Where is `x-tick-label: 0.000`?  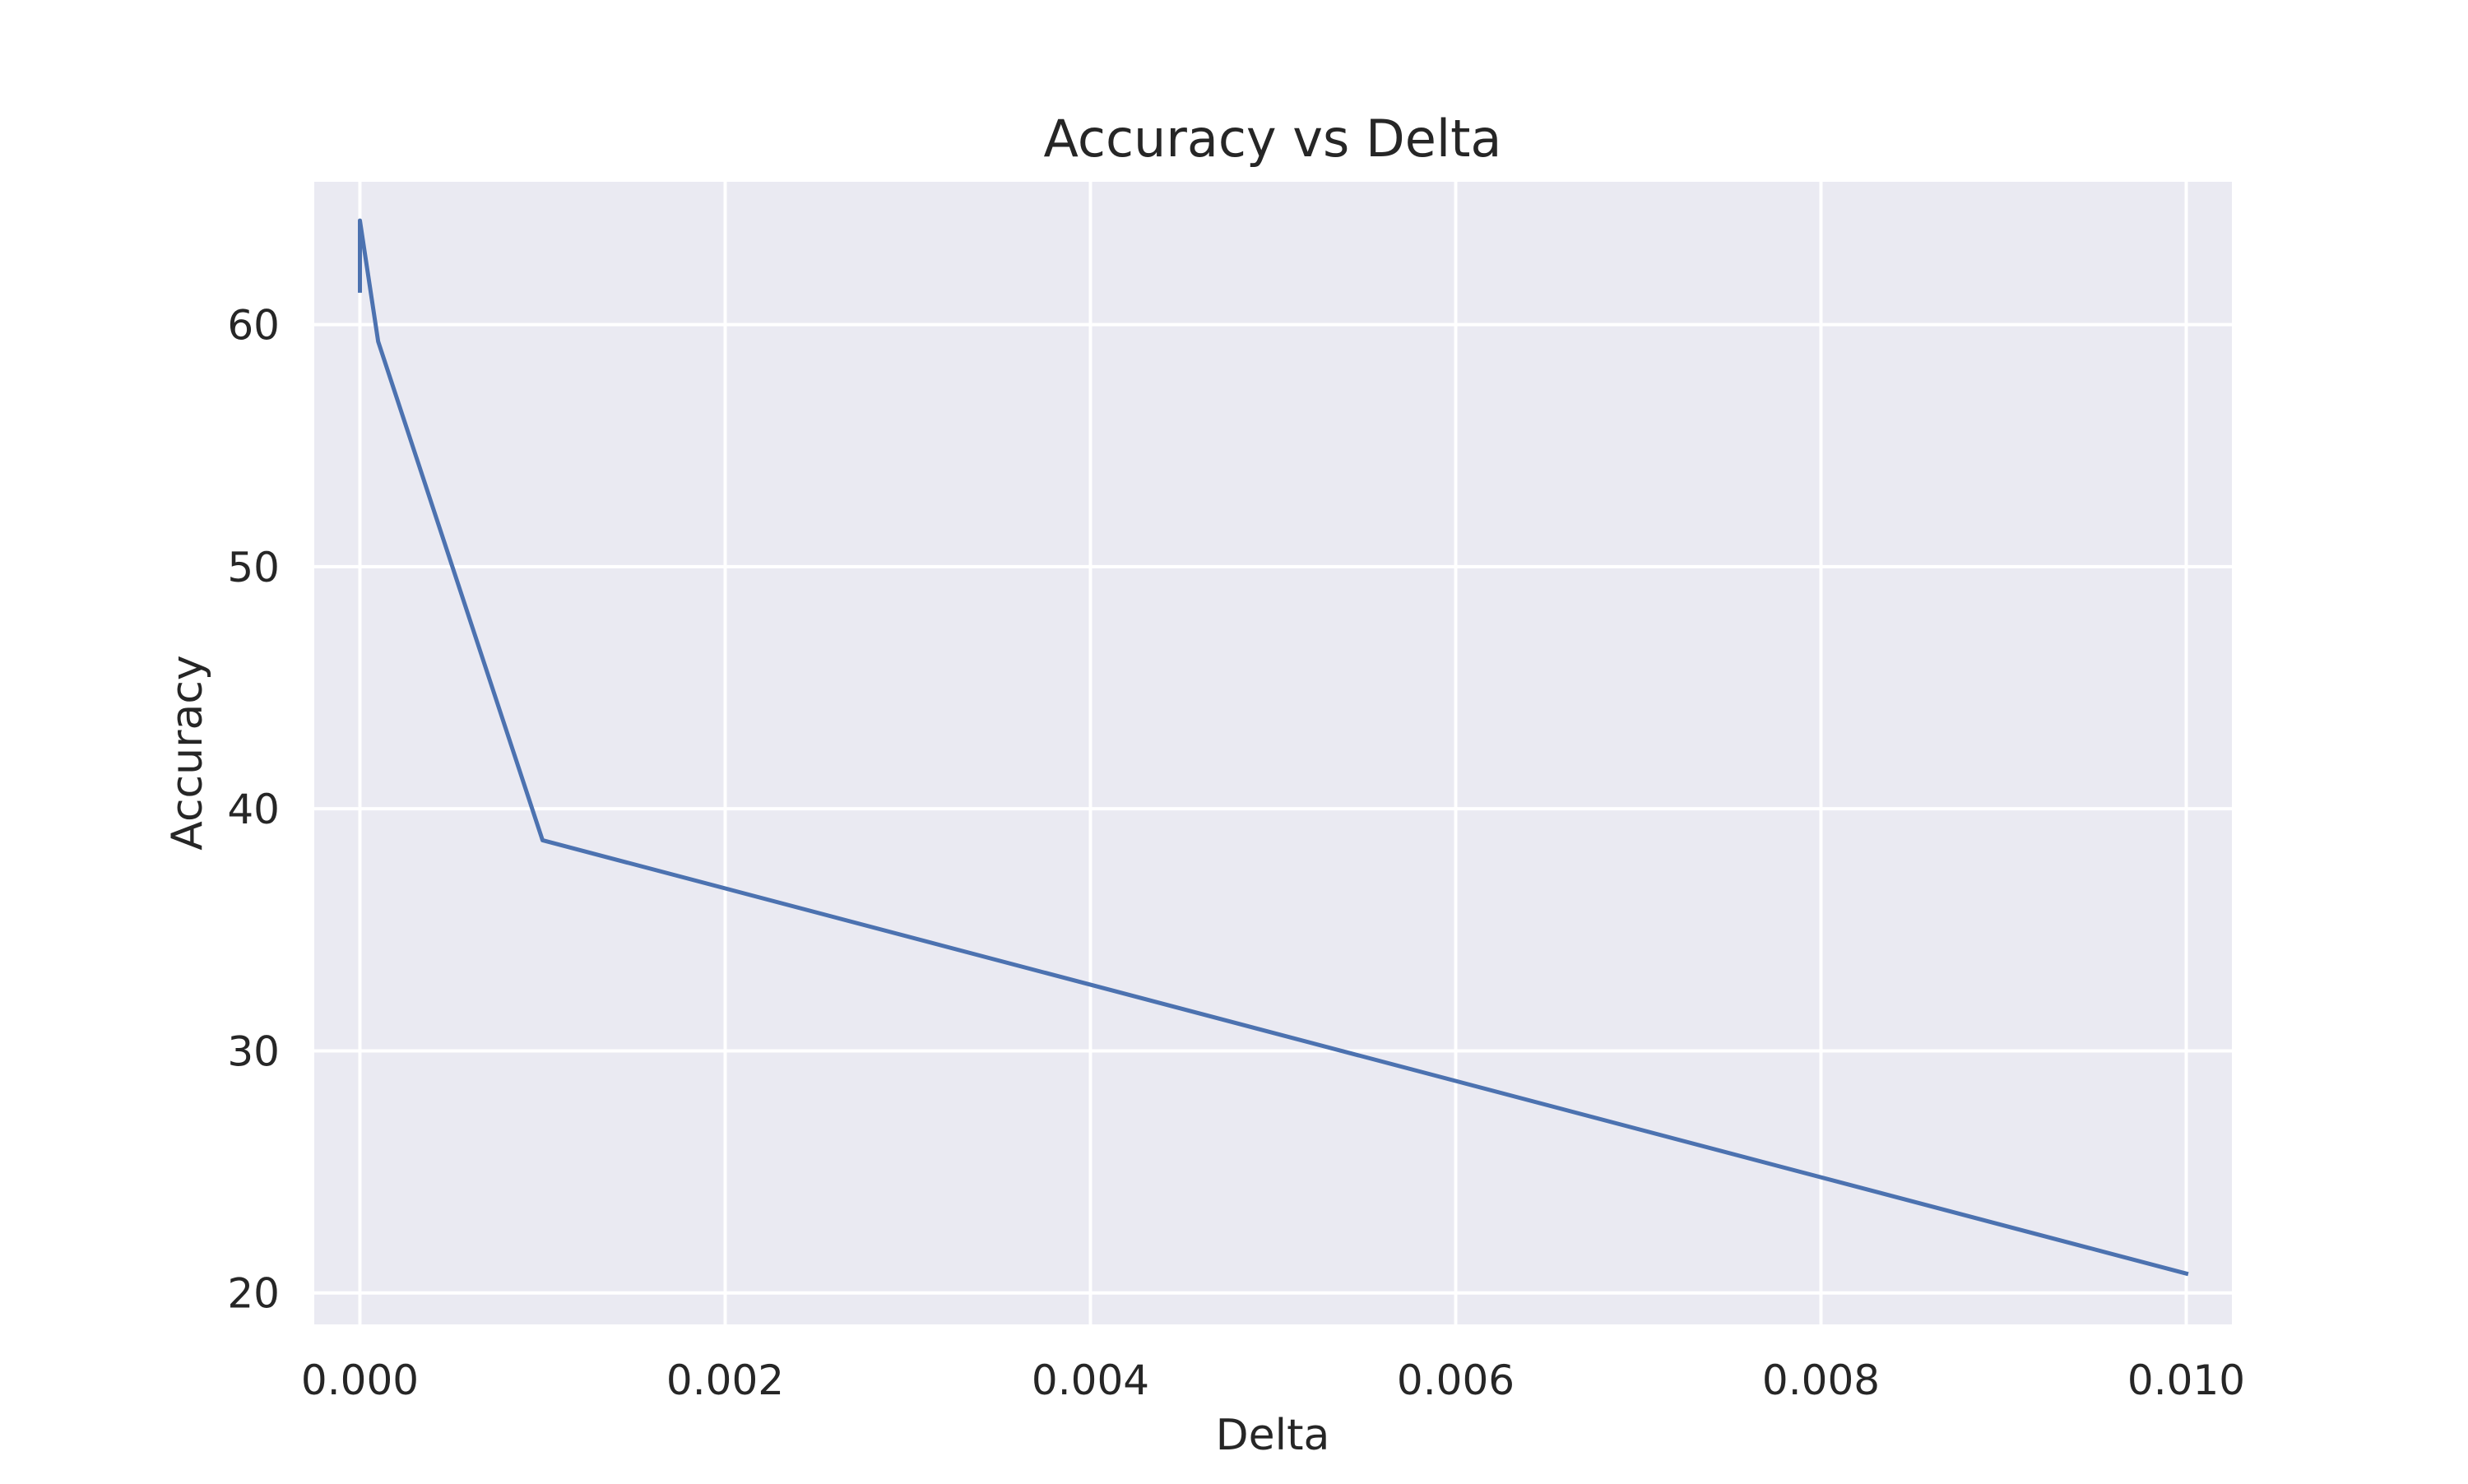 x-tick-label: 0.000 is located at coordinates (360, 1380).